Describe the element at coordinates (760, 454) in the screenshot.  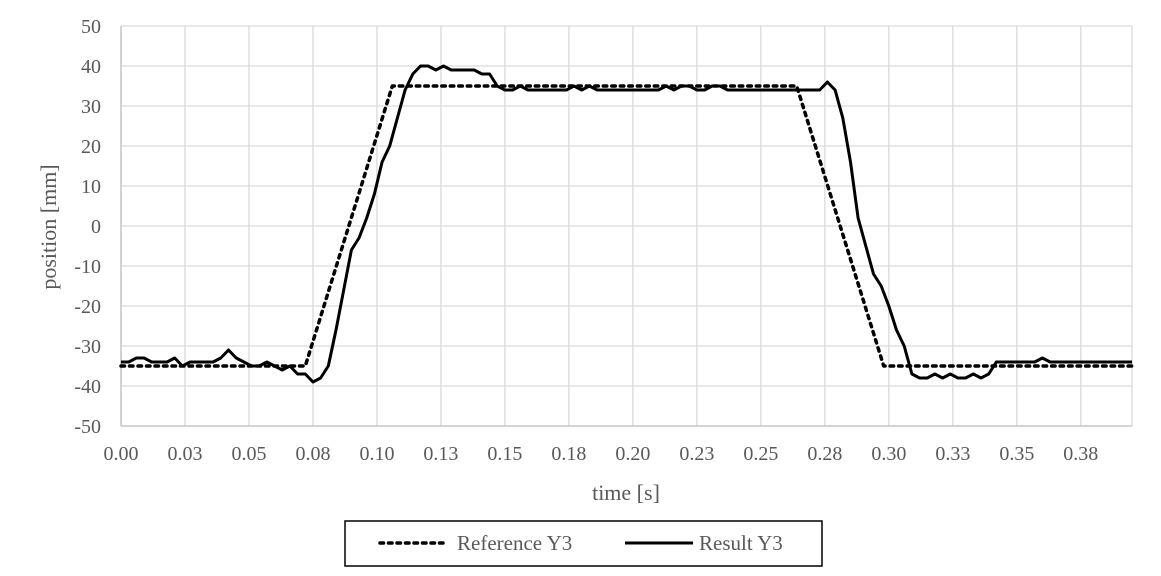
I see `x-tick-label: 0.25` at that location.